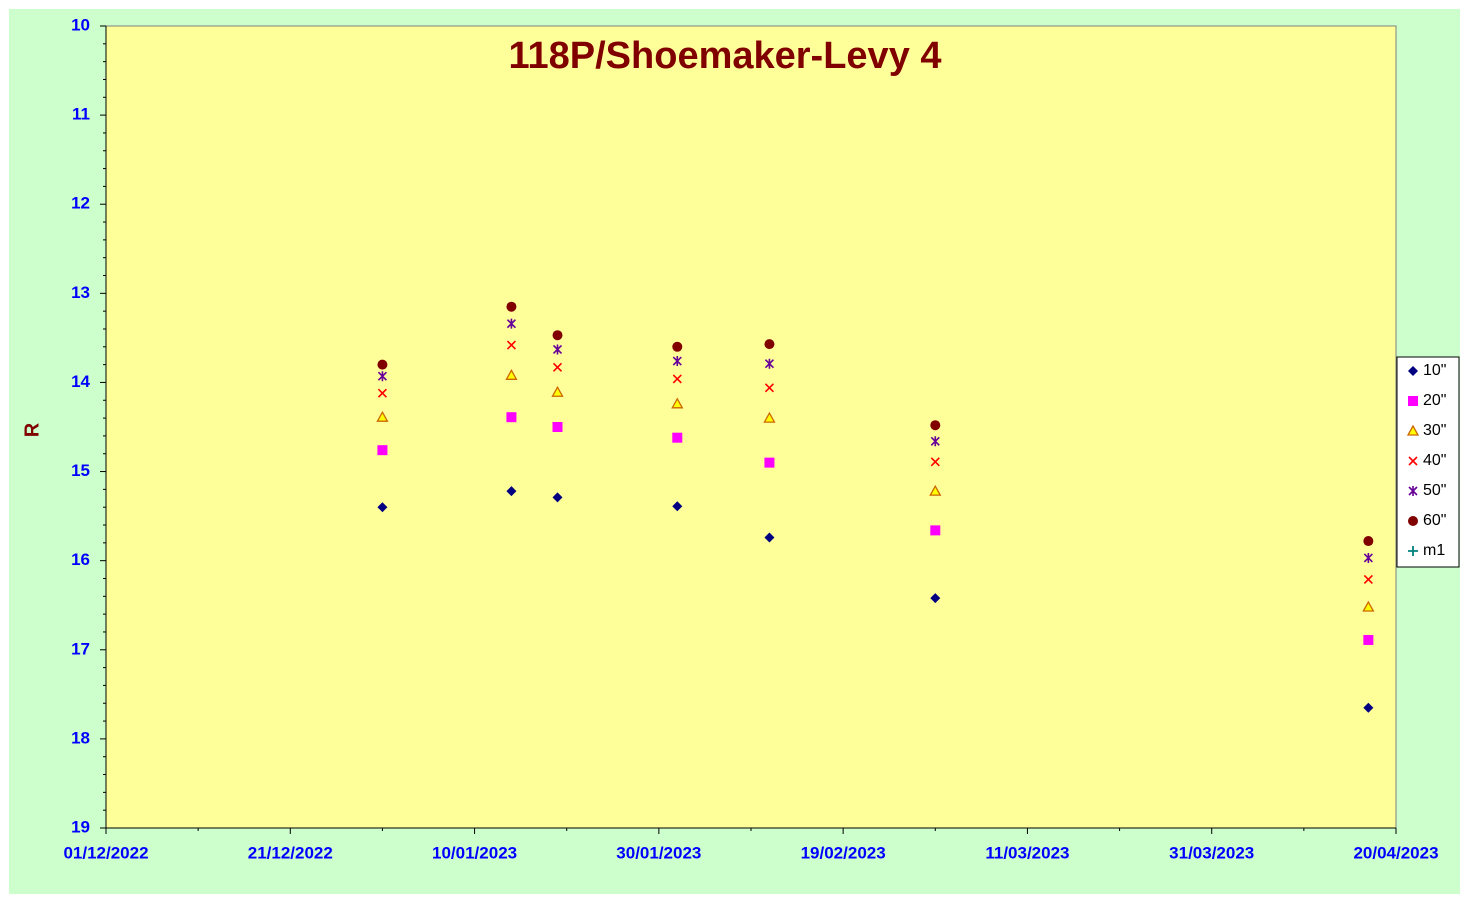 The image size is (1466, 901). Describe the element at coordinates (1434, 550) in the screenshot. I see `legend-label: m1` at that location.